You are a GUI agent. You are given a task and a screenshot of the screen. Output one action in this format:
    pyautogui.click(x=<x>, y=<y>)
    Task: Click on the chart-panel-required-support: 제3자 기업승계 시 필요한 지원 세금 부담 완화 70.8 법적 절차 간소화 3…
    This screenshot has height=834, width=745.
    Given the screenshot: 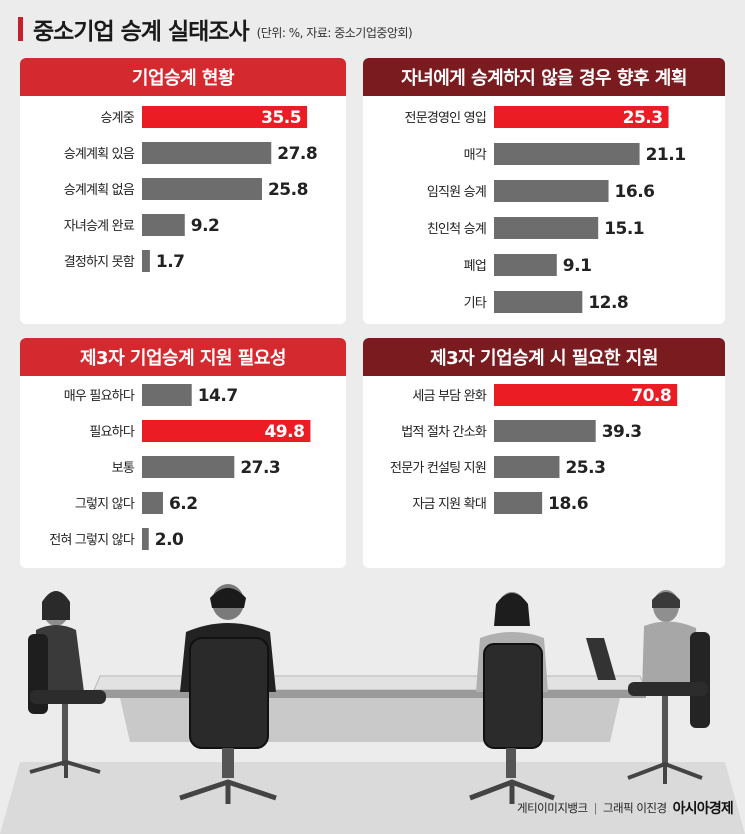 What is the action you would take?
    pyautogui.click(x=544, y=453)
    